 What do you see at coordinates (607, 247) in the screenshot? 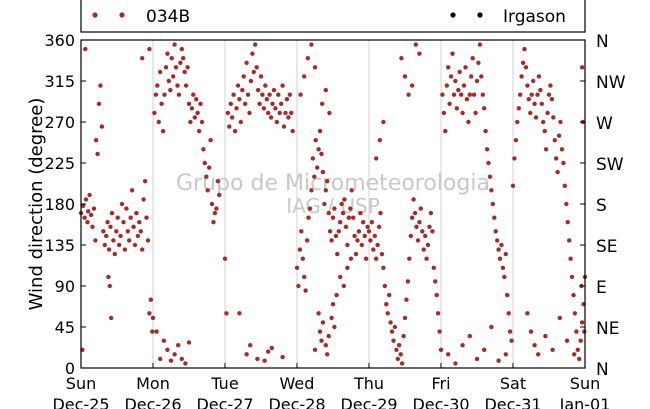
I see `y-tick-label-right-135: SE` at bounding box center [607, 247].